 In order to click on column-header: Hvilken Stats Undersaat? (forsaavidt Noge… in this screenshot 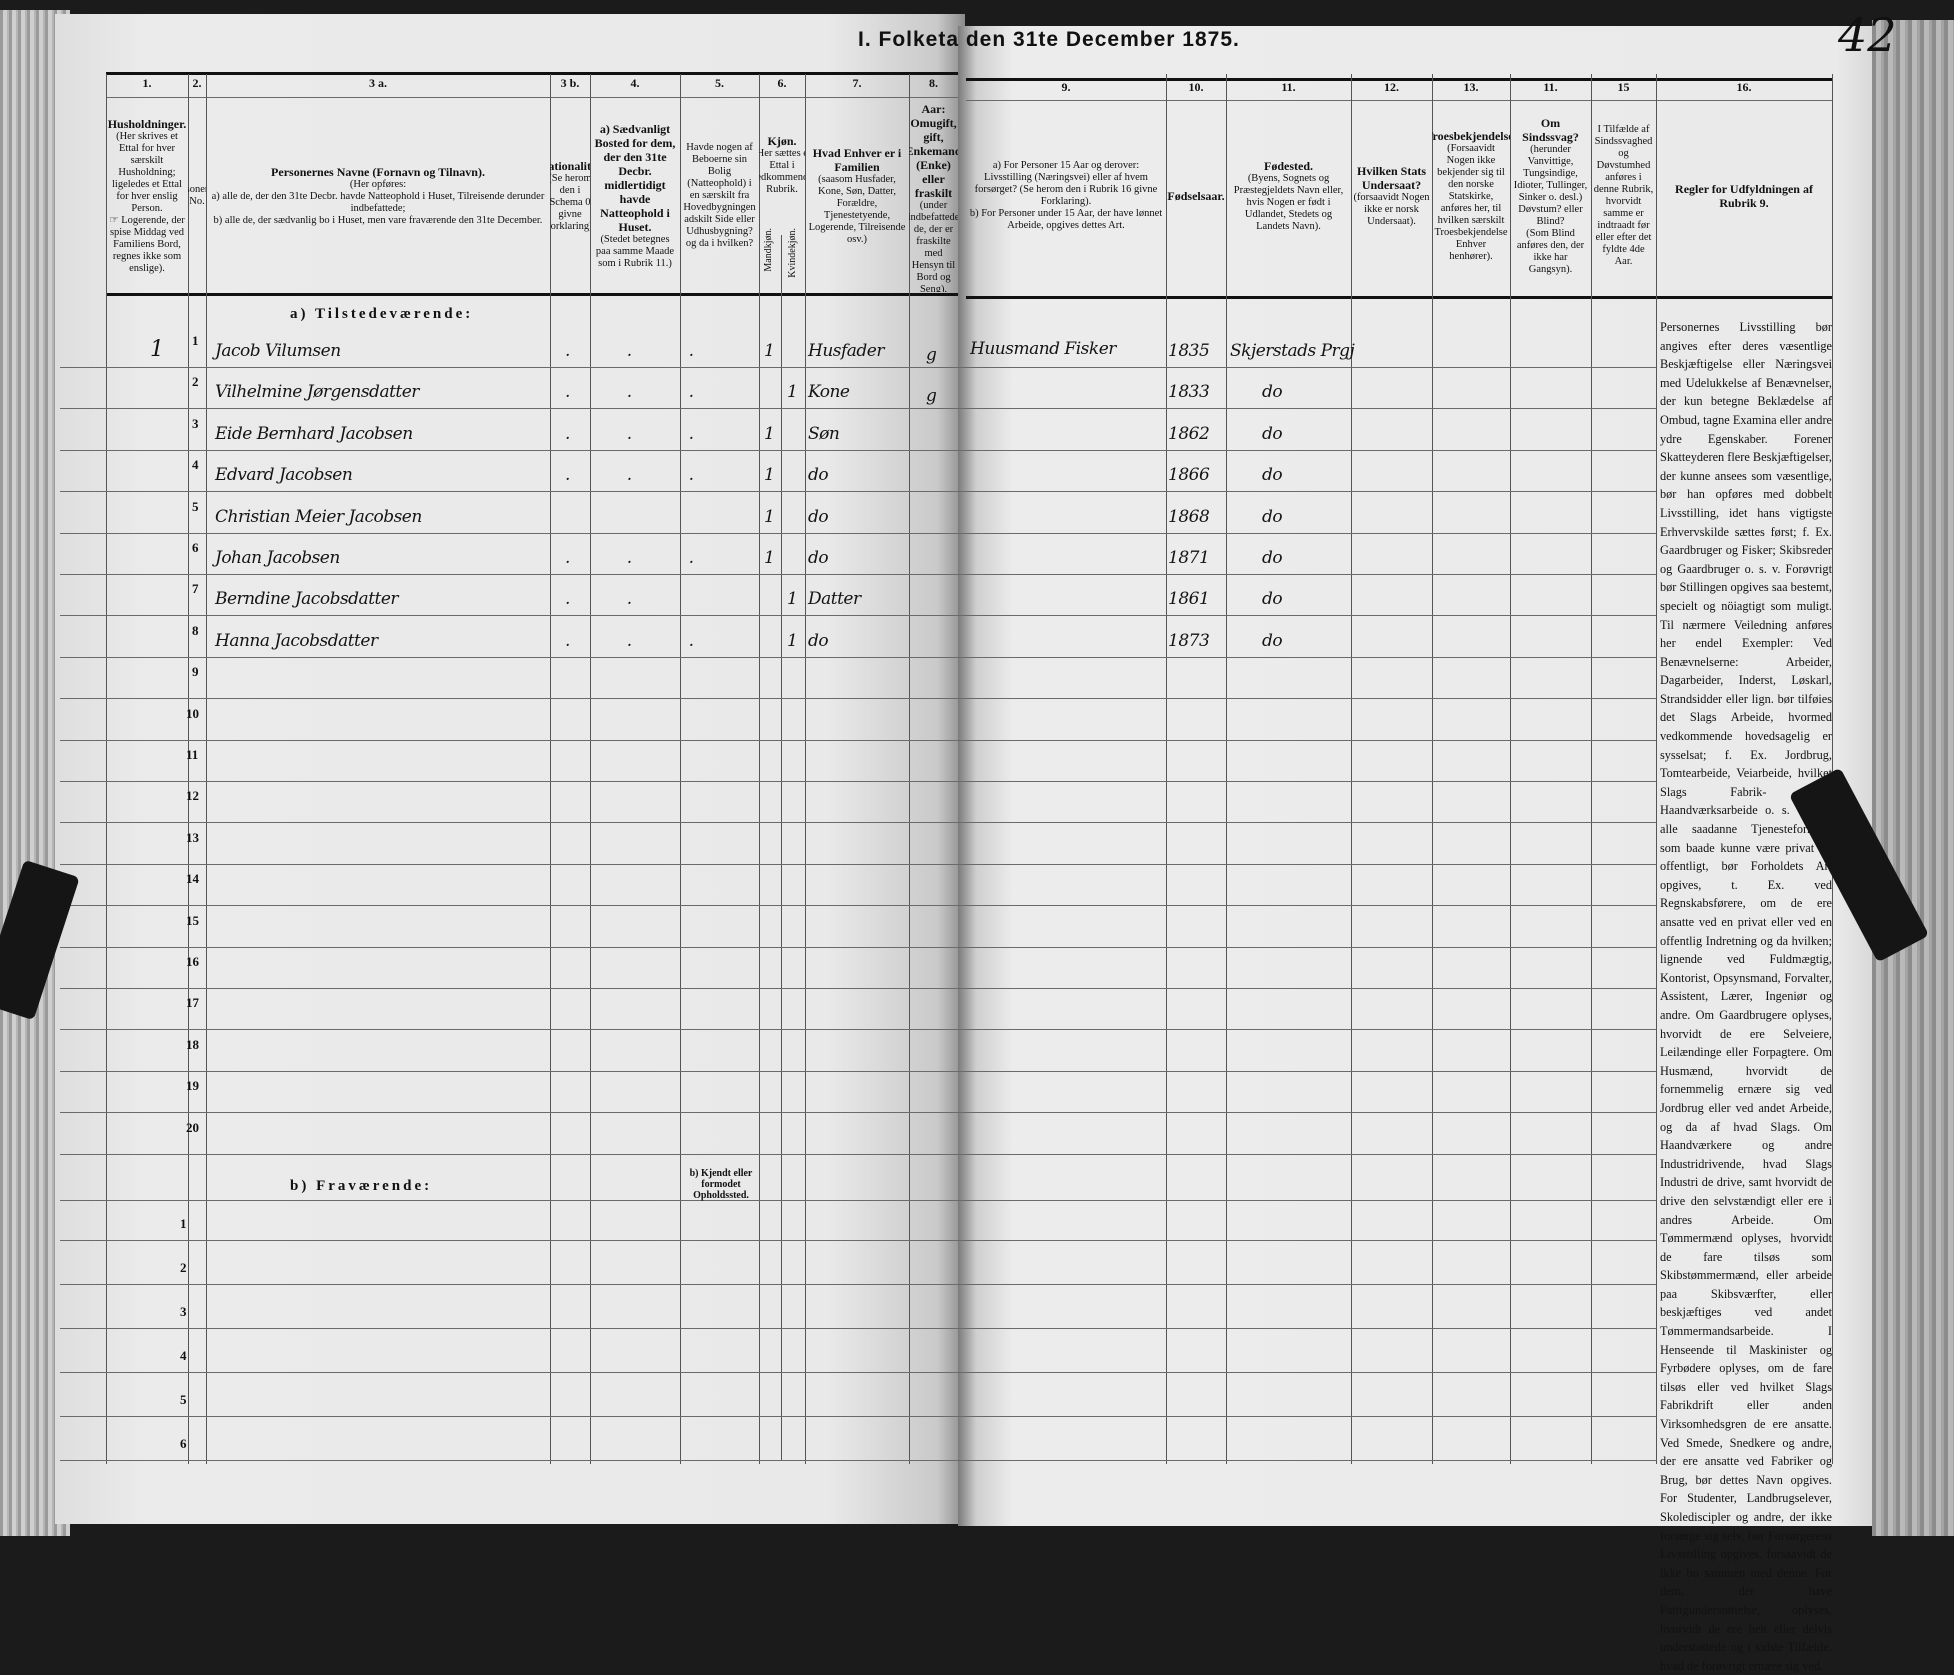, I will do `click(1391, 196)`.